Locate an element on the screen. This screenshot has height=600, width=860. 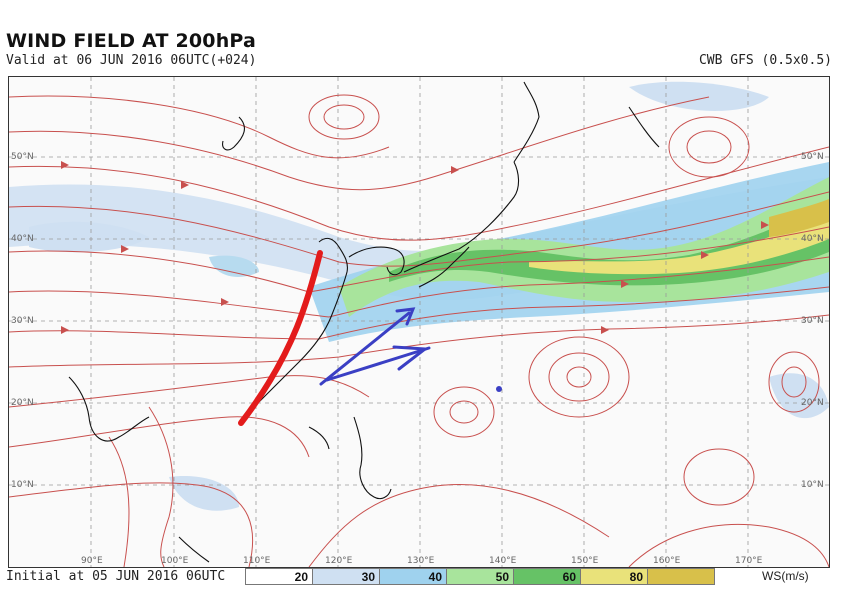
lon-label: 150°E is located at coordinates (585, 561).